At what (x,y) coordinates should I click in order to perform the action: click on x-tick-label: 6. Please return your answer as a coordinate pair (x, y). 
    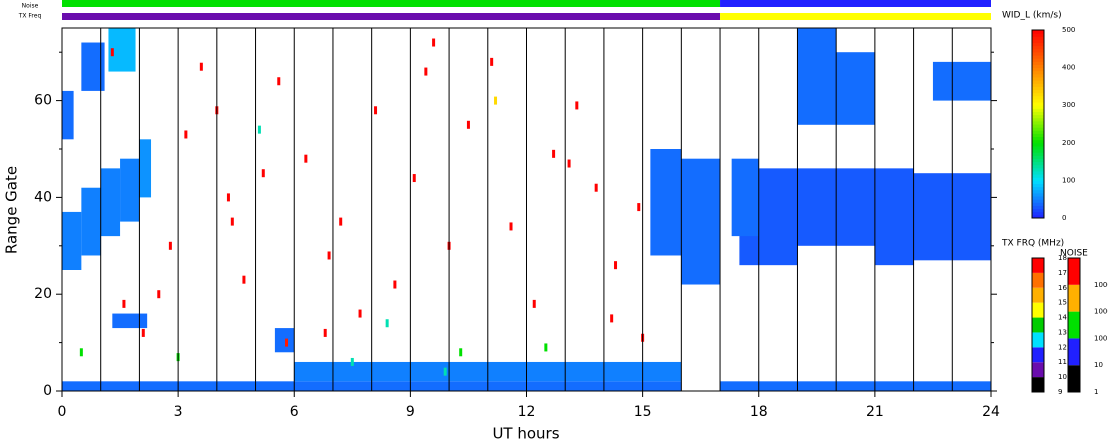
    Looking at the image, I should click on (294, 412).